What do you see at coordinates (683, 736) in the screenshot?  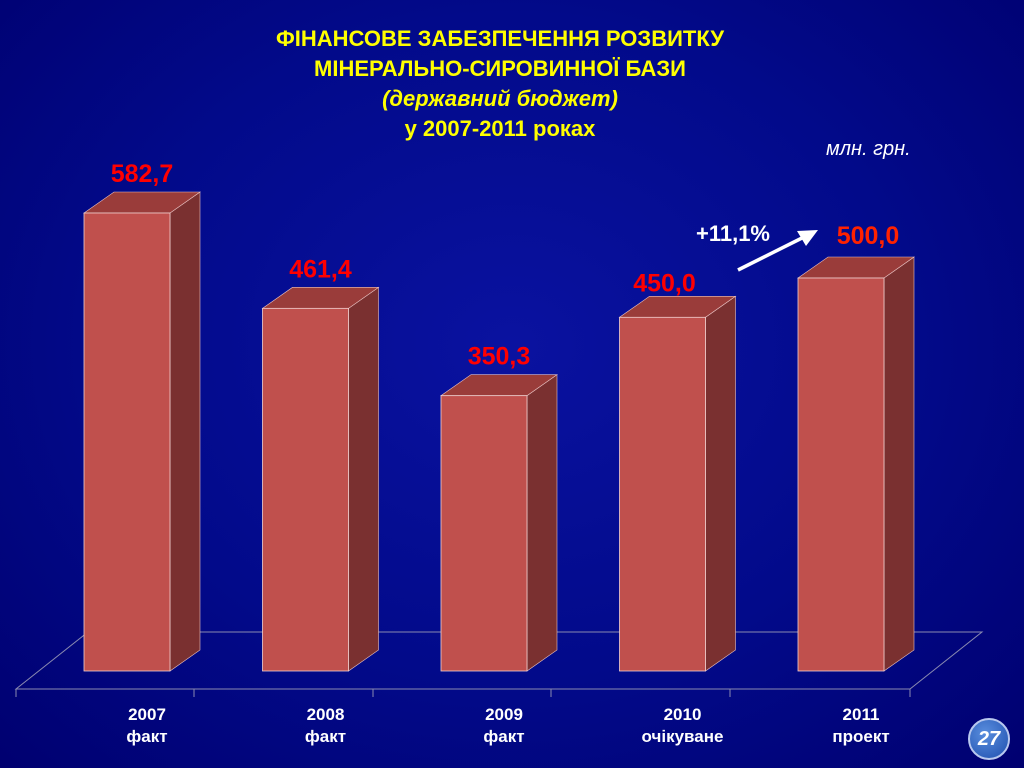 I see `x-tick-label: очікуване` at bounding box center [683, 736].